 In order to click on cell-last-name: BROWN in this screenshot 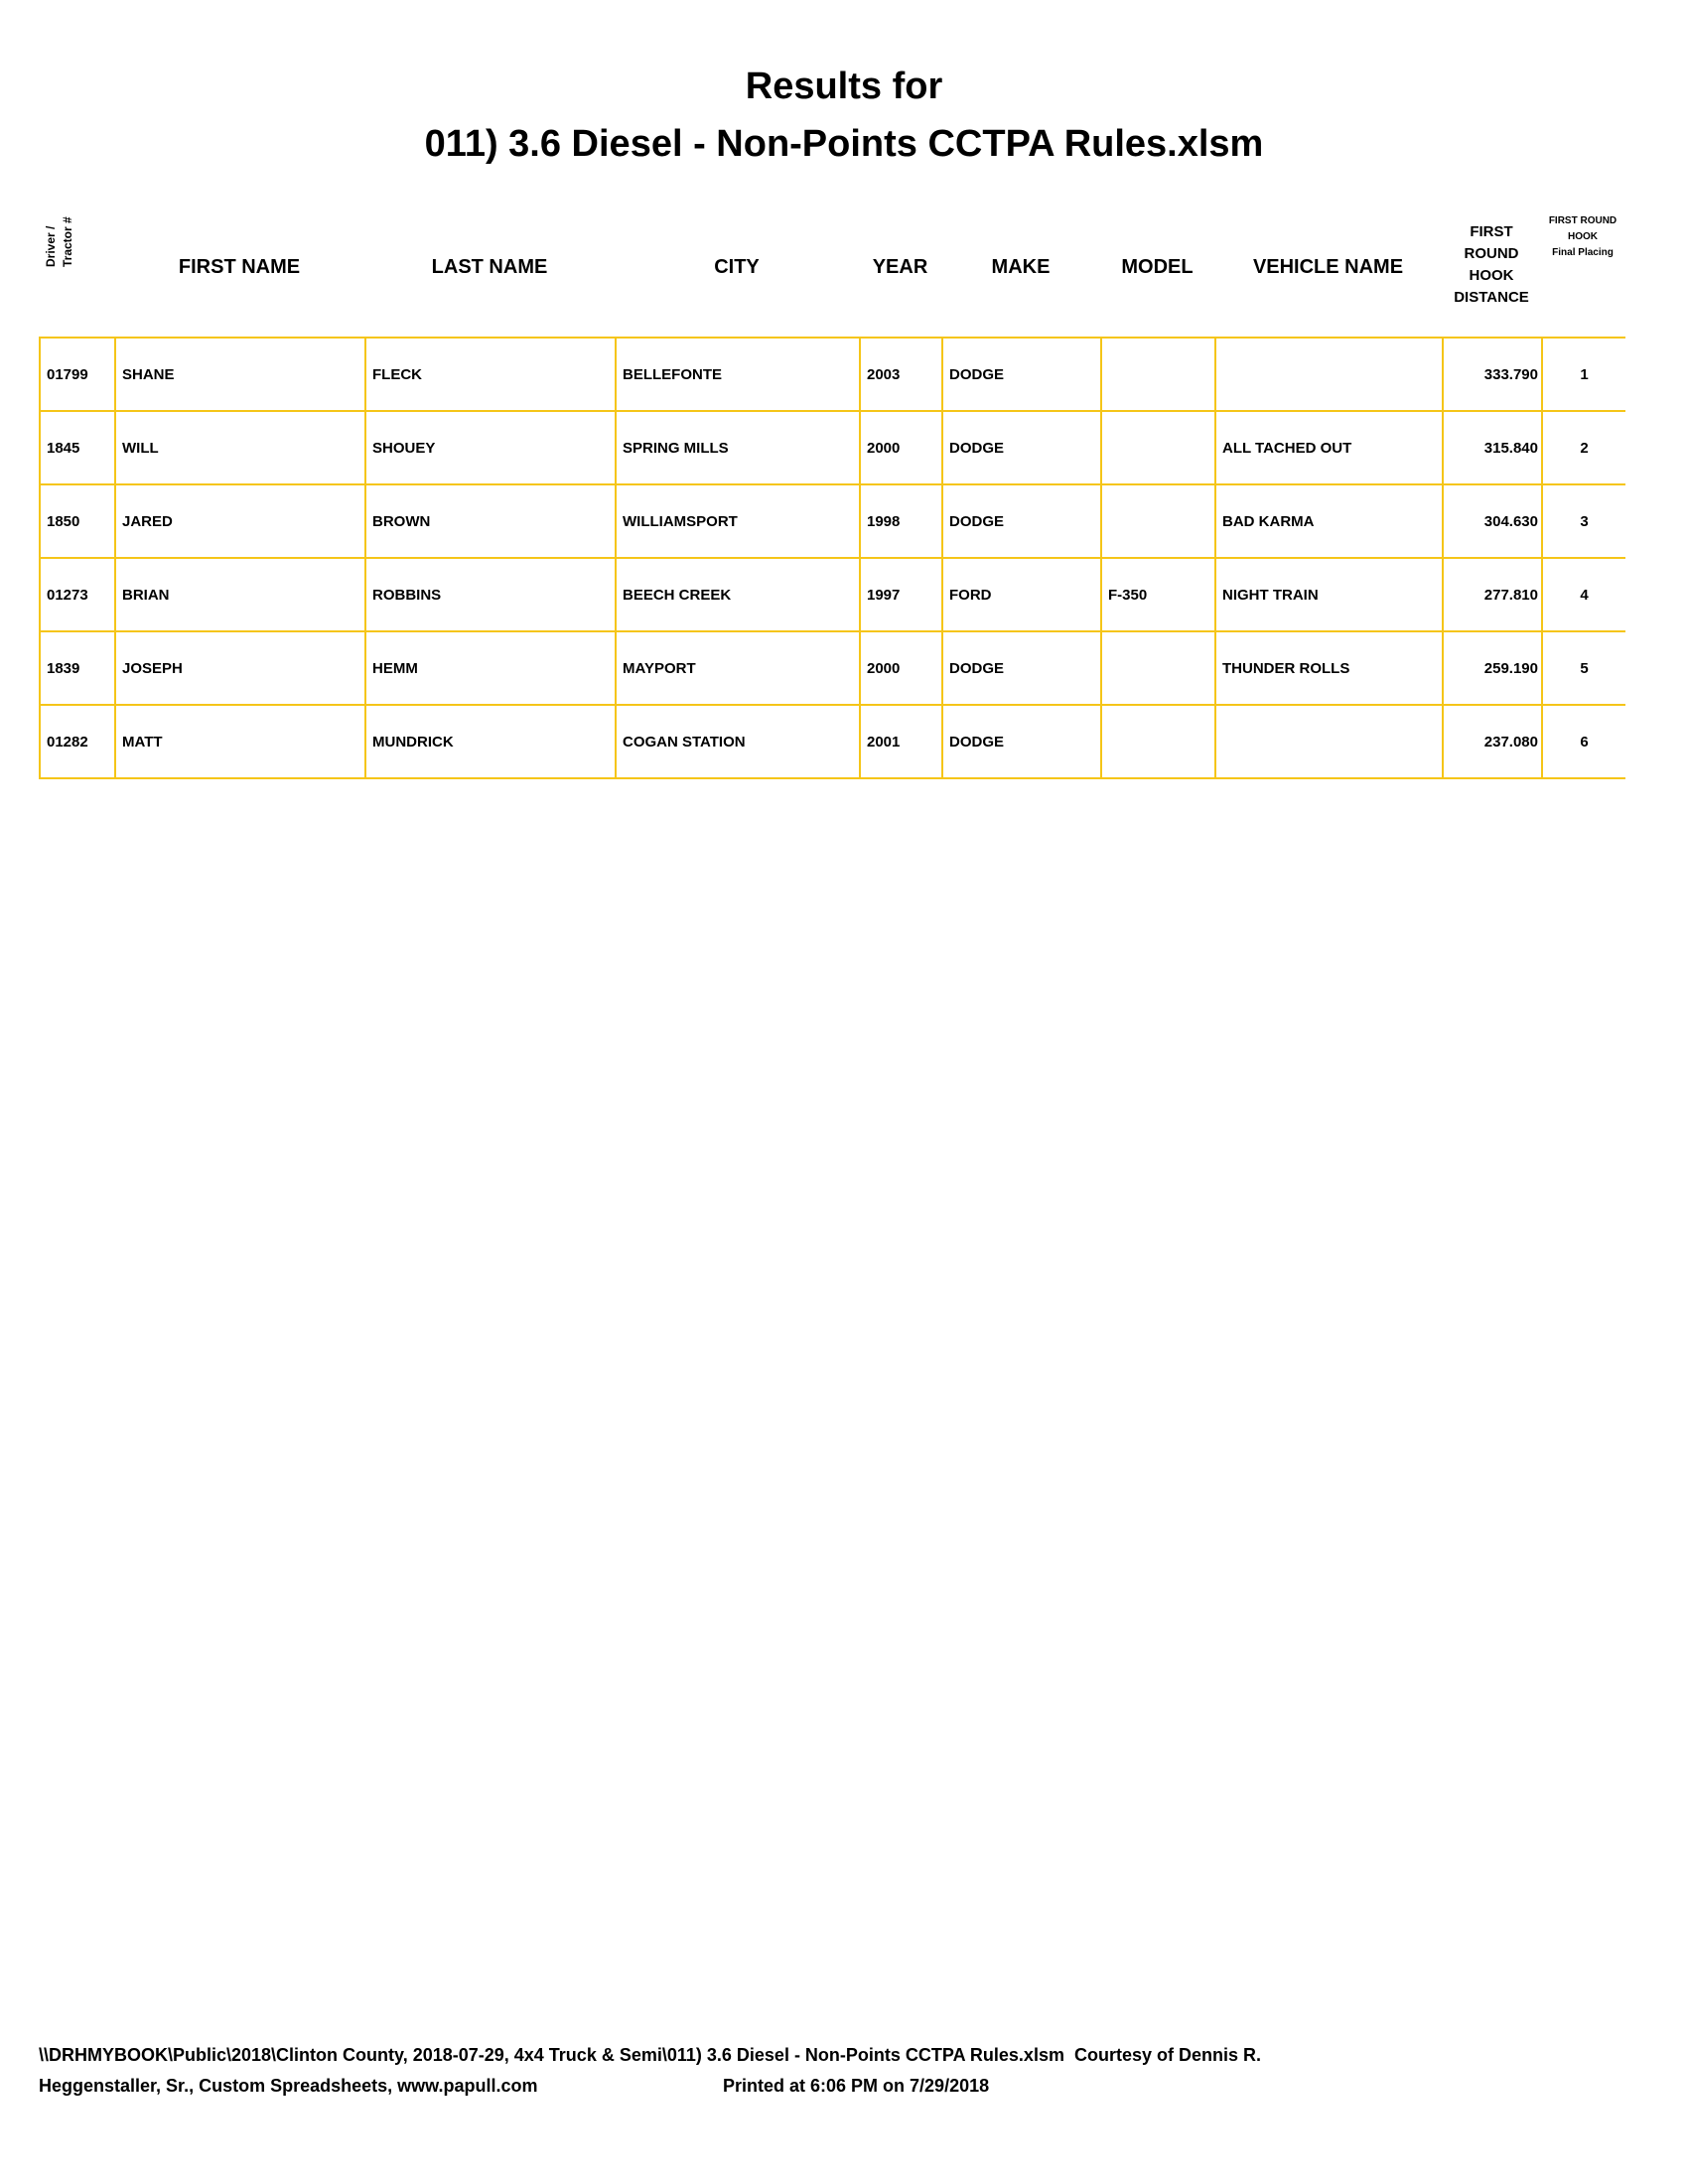, I will do `click(490, 521)`.